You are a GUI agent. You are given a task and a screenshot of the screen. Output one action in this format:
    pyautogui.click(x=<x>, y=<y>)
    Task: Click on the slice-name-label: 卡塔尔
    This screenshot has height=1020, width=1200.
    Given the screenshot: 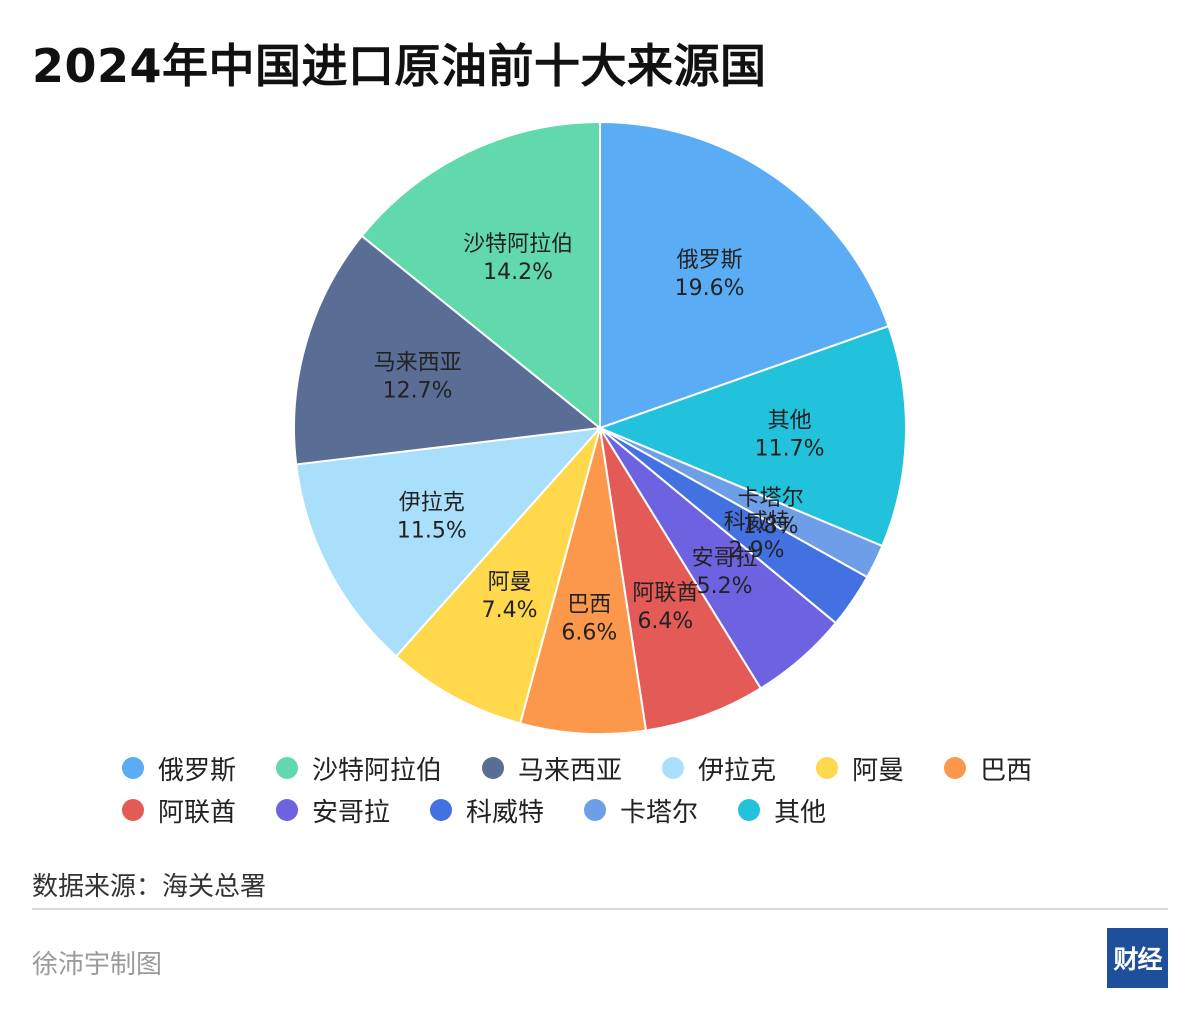 What is the action you would take?
    pyautogui.click(x=771, y=498)
    